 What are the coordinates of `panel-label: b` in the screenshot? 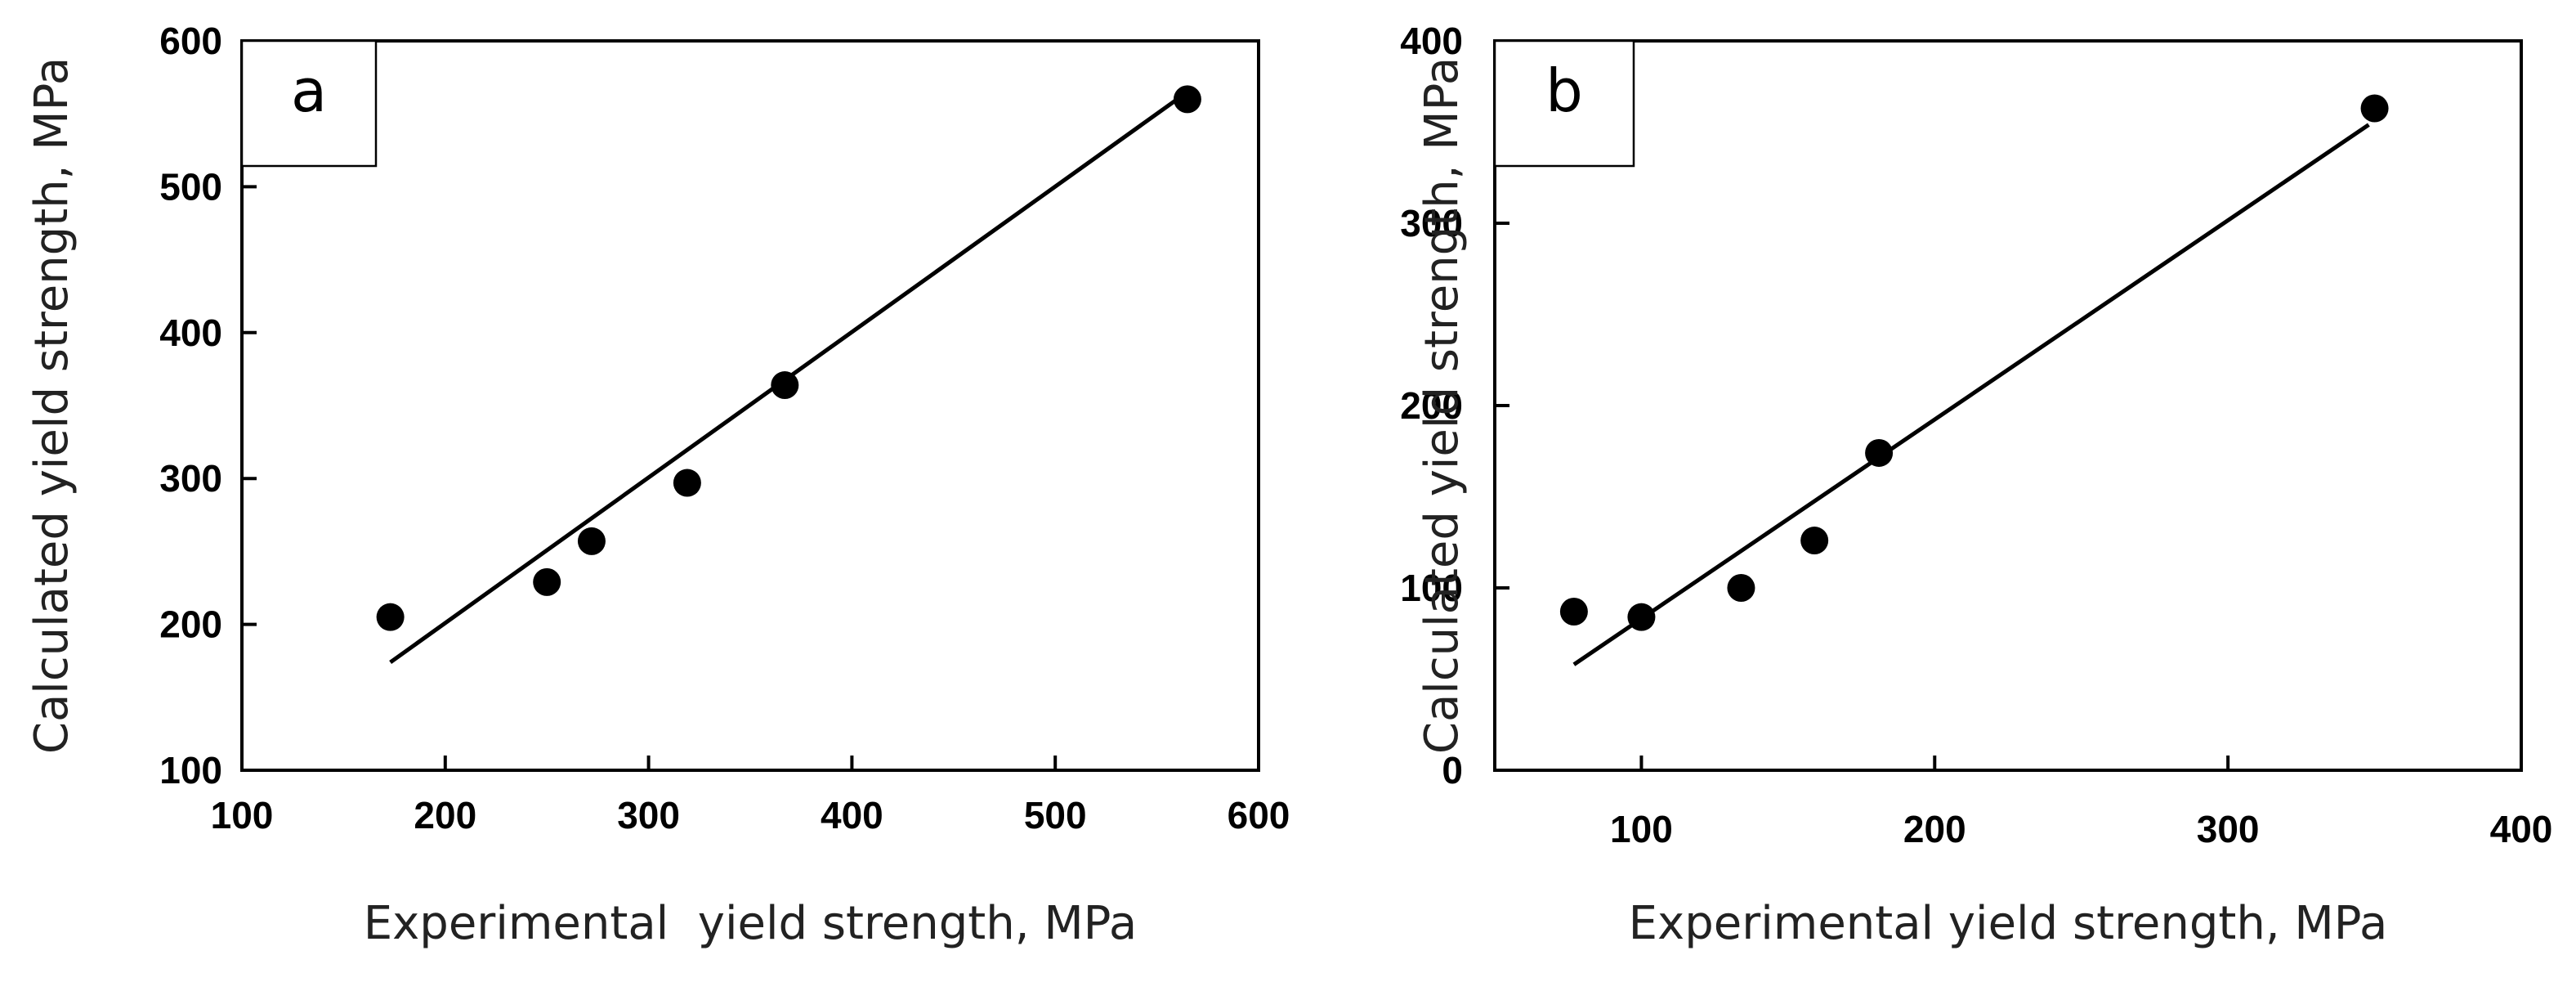 It's located at (1564, 90).